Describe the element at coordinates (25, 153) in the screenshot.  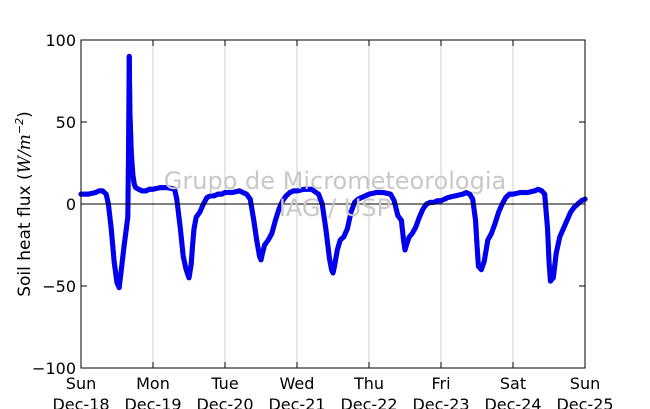
I see `y-axis-label-unit: W/m` at that location.